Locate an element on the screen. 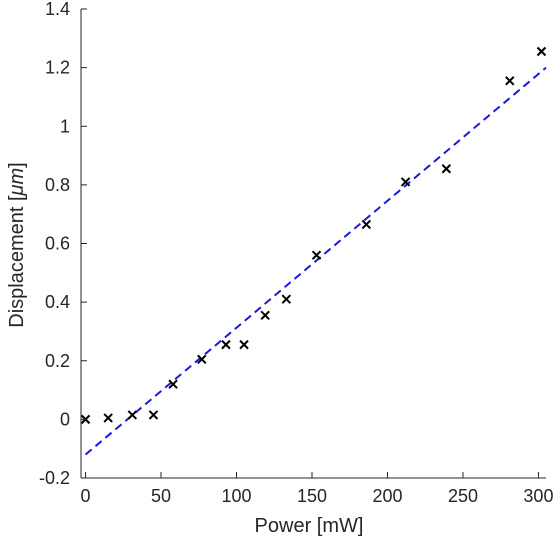 This screenshot has width=554, height=545. y-tick-label: 0.2 is located at coordinates (57, 361).